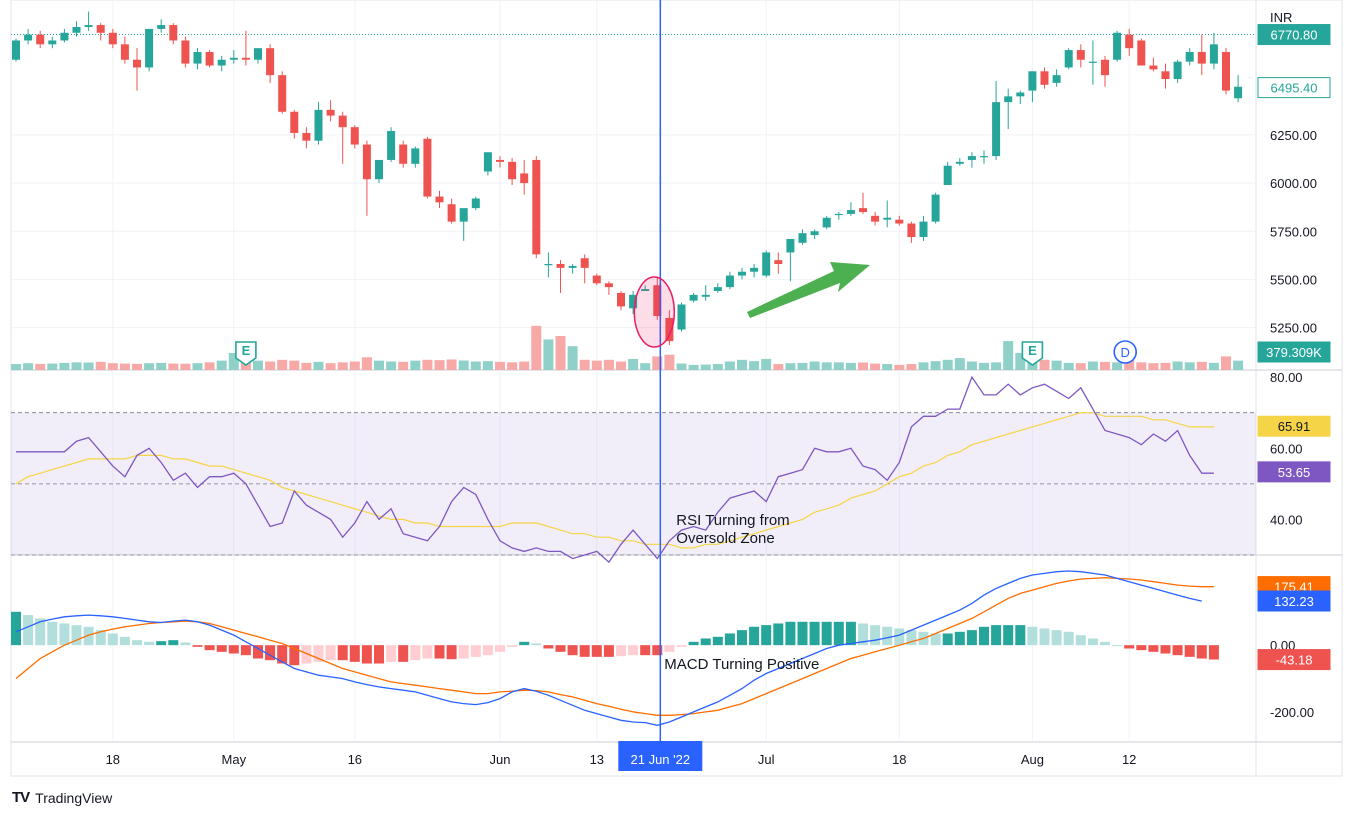 The width and height of the screenshot is (1357, 820). I want to click on price-tick-label: 5250.00, so click(1293, 328).